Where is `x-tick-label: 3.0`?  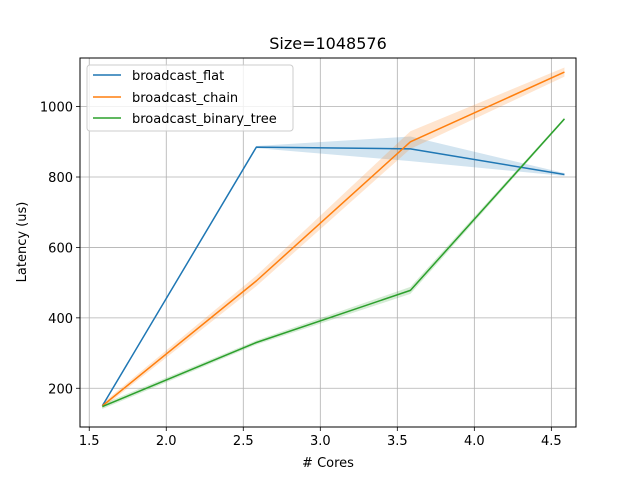 x-tick-label: 3.0 is located at coordinates (320, 441).